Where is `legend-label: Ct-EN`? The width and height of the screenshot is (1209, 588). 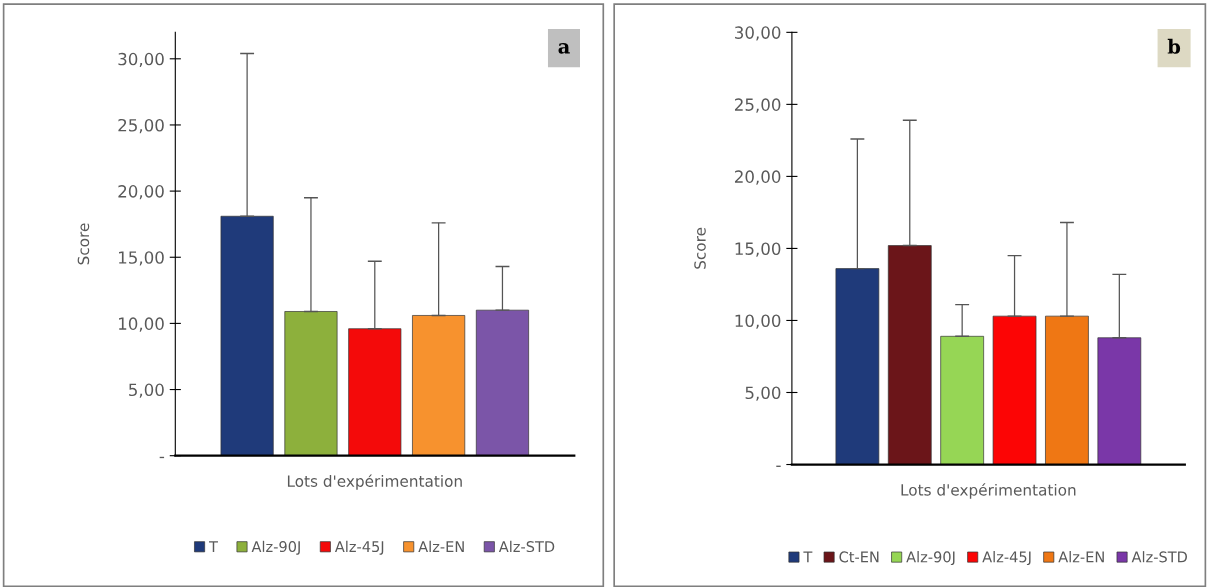
legend-label: Ct-EN is located at coordinates (859, 557).